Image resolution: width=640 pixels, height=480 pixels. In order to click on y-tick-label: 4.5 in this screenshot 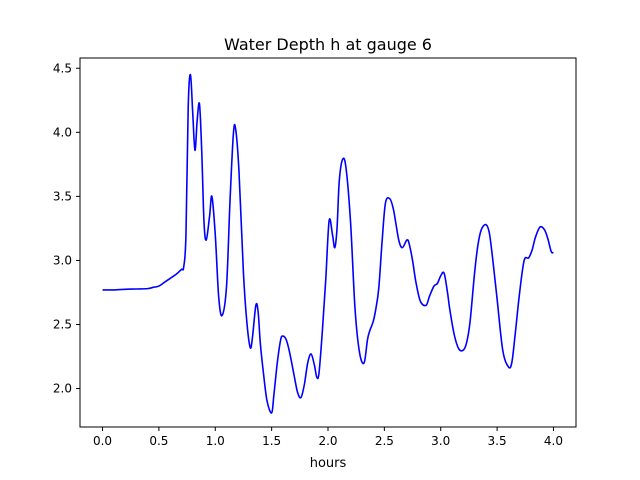, I will do `click(62, 68)`.